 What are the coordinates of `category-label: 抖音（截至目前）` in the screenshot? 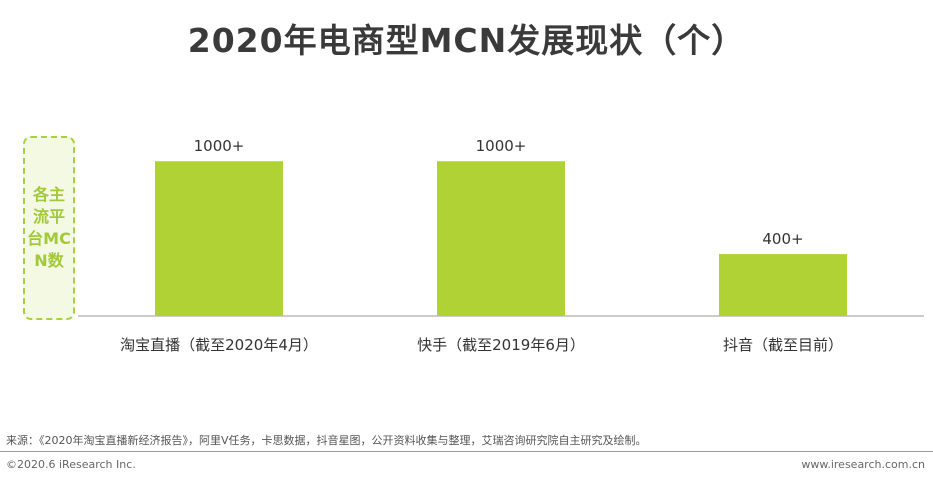 It's located at (783, 345).